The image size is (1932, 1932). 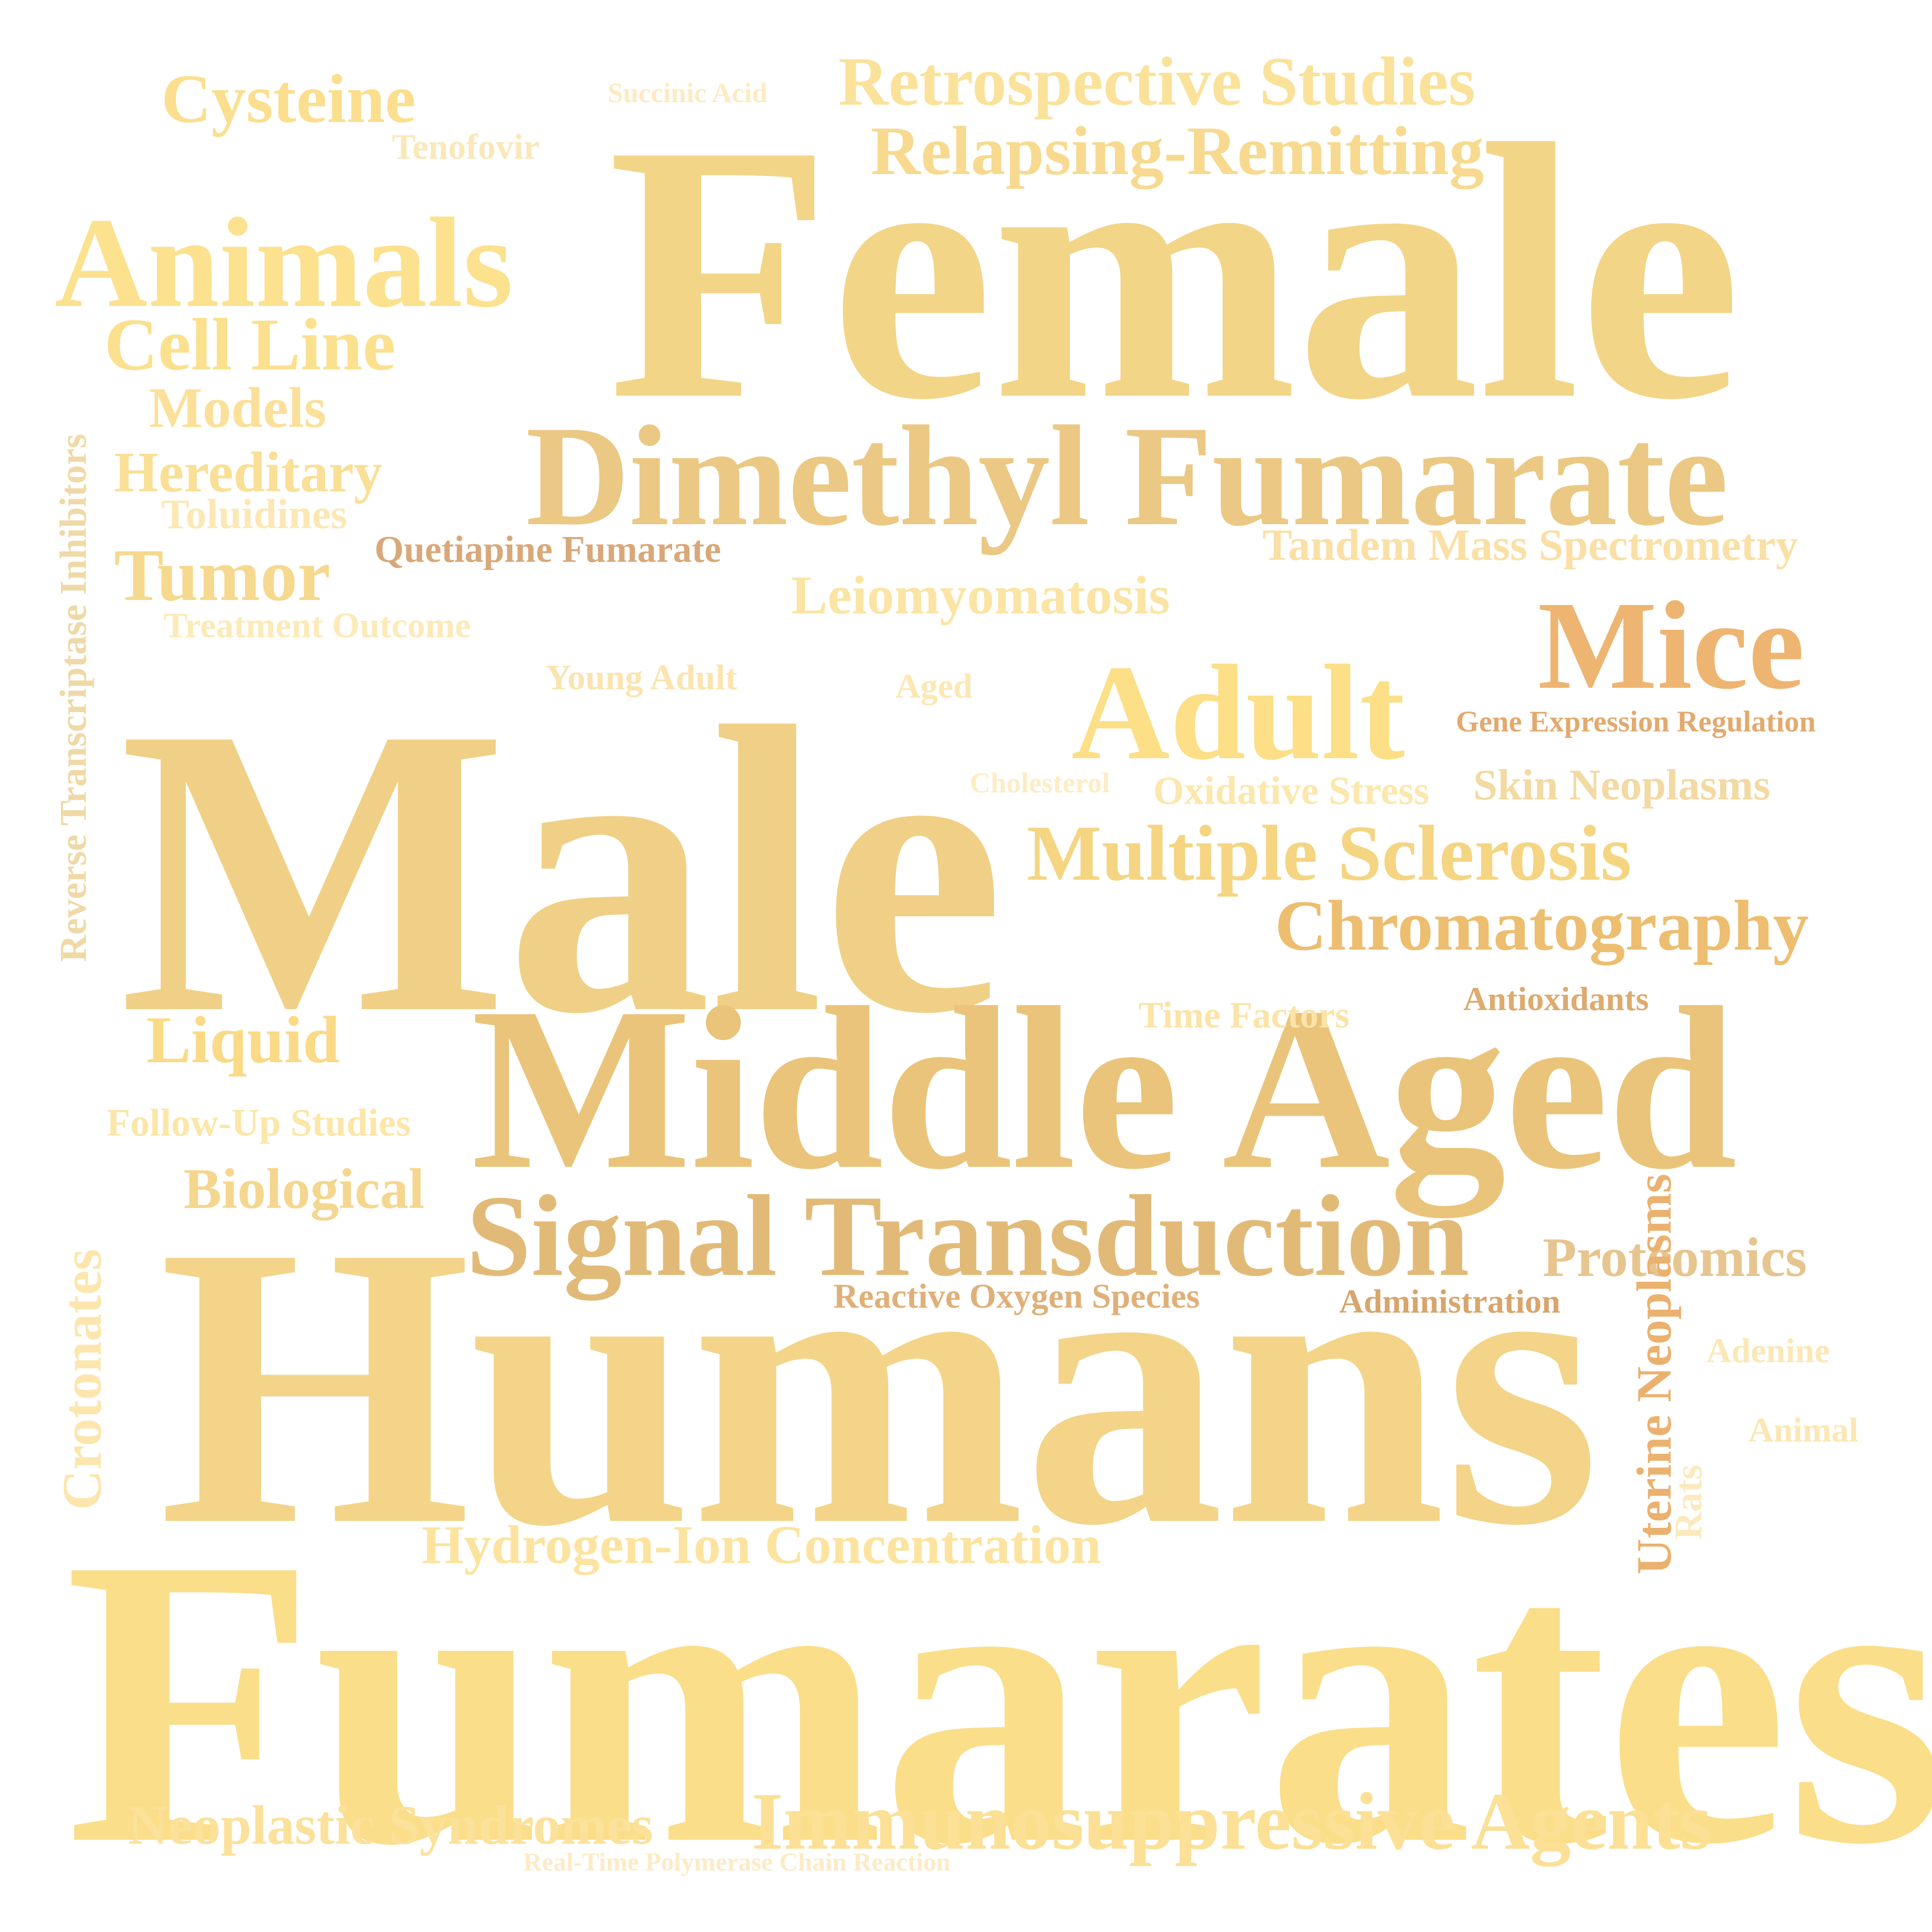 What do you see at coordinates (1177, 151) in the screenshot?
I see `word-relapsing-remitting: Relapsing-Remitting` at bounding box center [1177, 151].